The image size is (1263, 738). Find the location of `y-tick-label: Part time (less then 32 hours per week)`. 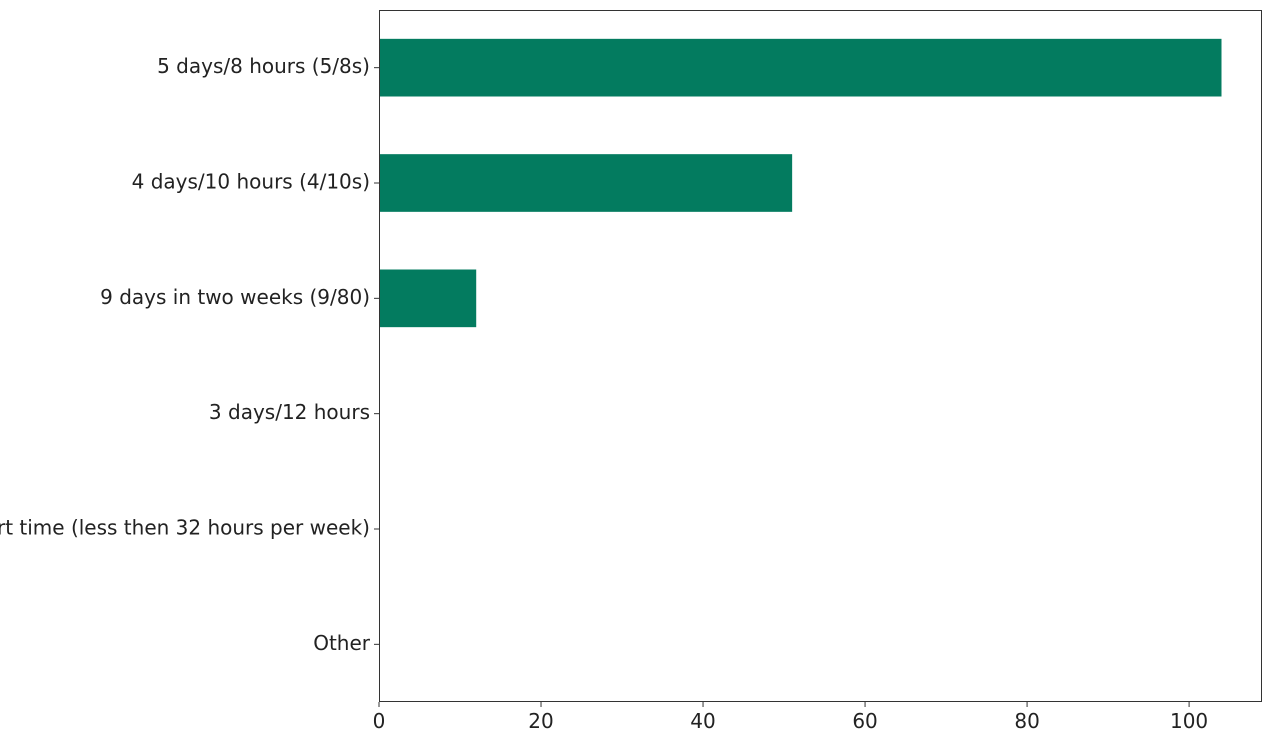

y-tick-label: Part time (less then 32 hours per week) is located at coordinates (185, 528).